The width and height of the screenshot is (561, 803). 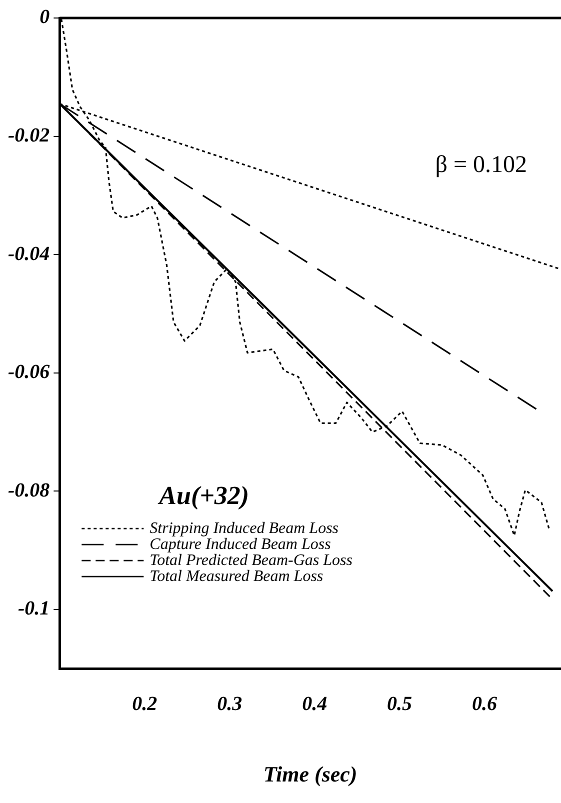 I want to click on legend-label: Total Measured Beam Loss, so click(x=237, y=576).